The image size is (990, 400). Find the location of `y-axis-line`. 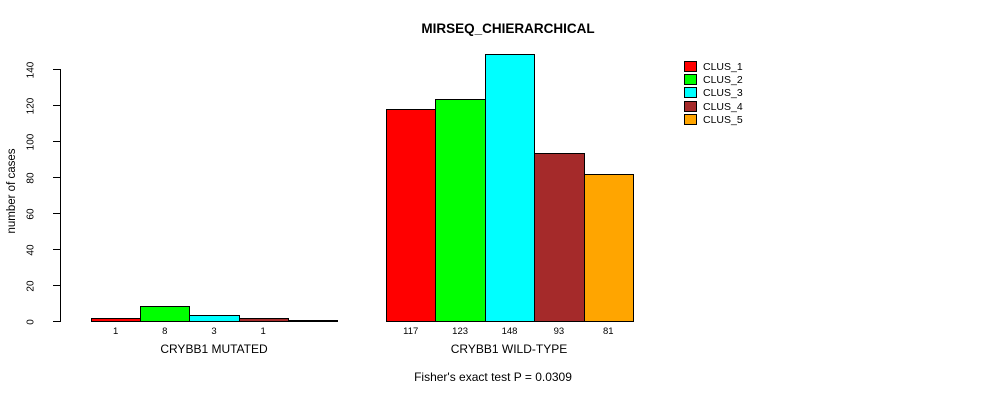

y-axis-line is located at coordinates (60, 195).